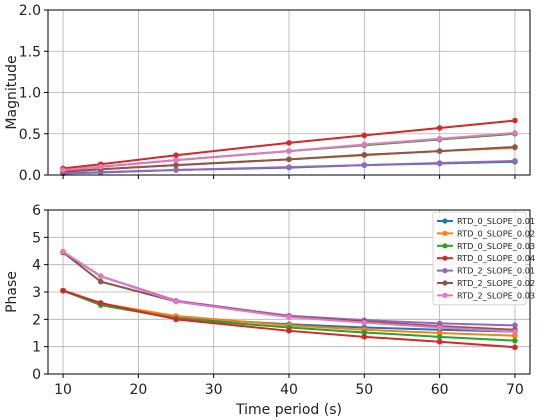 This screenshot has height=420, width=550. I want to click on x-axis-label: Time period (s), so click(288, 410).